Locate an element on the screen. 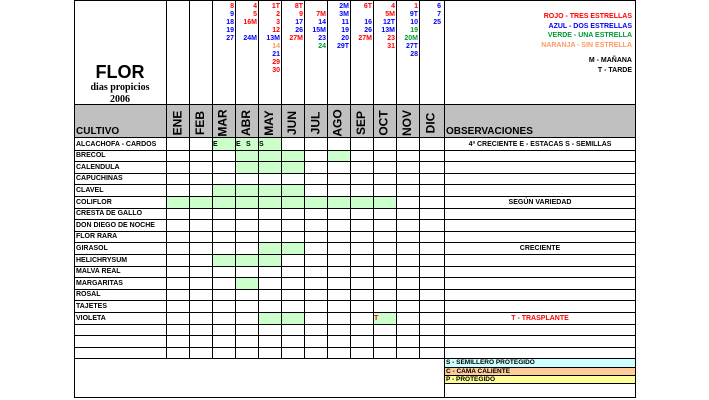 The height and width of the screenshot is (400, 709). day-column-sep: 6T 16 26 27M is located at coordinates (361, 23).